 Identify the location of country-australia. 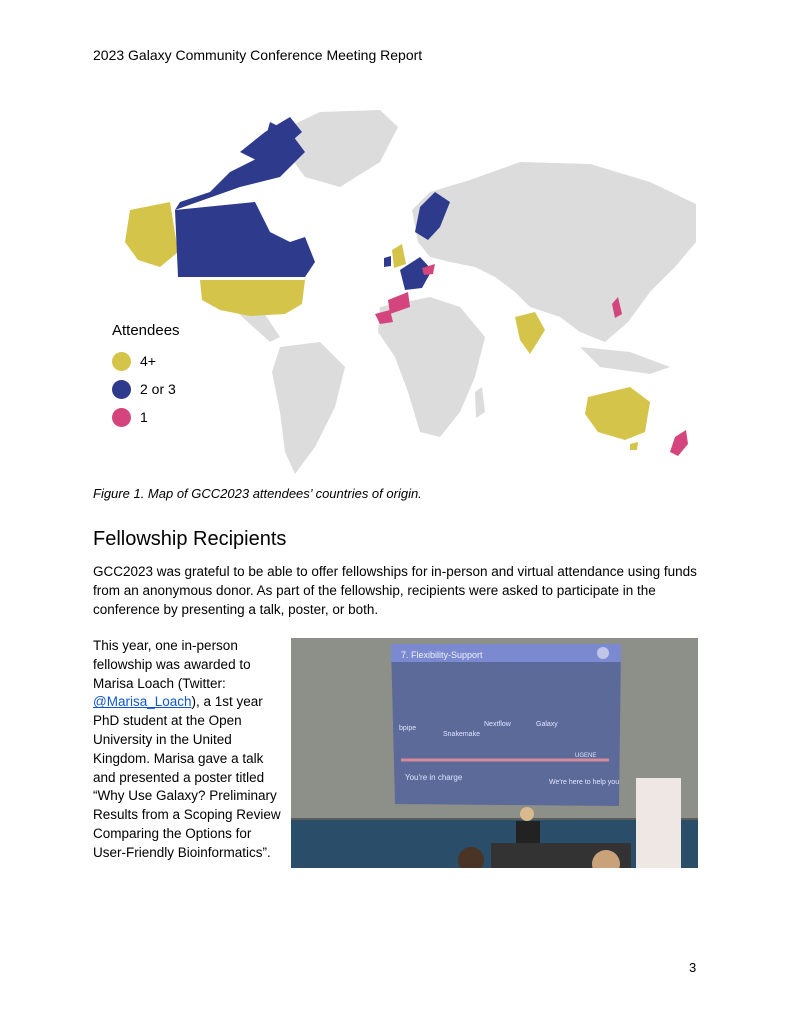
(617, 413).